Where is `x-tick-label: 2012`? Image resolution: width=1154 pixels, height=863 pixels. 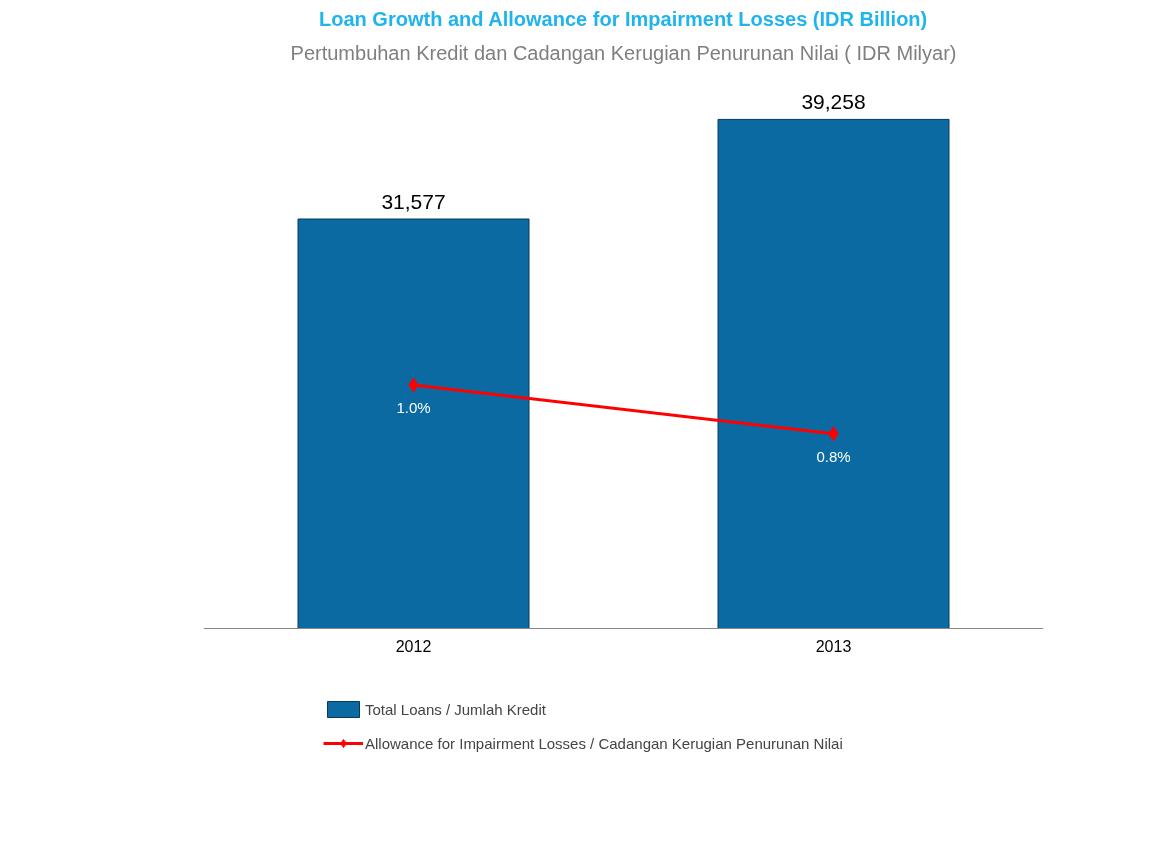
x-tick-label: 2012 is located at coordinates (413, 646).